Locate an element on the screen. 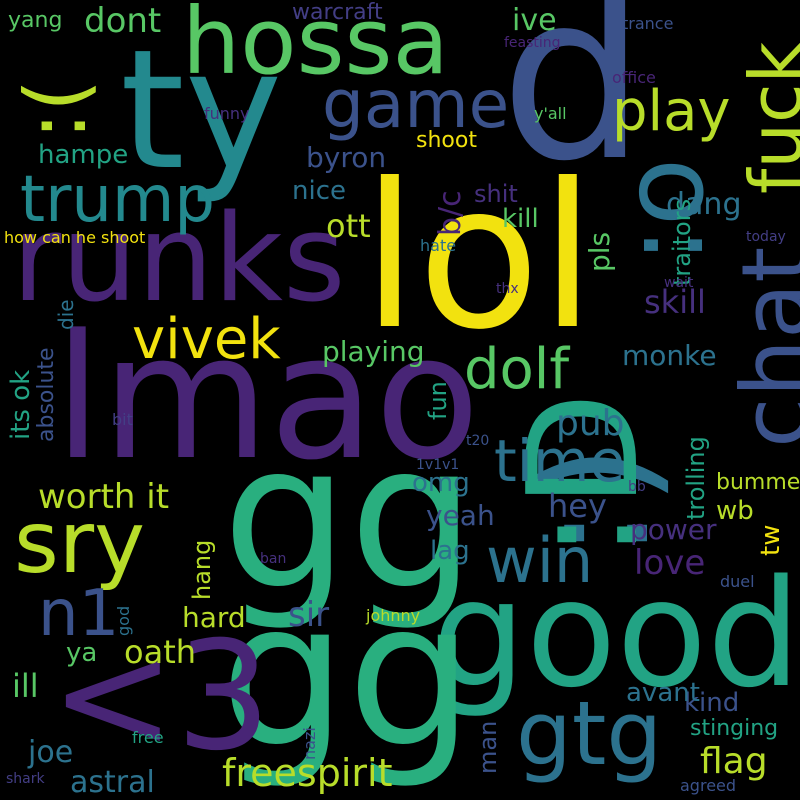  word-funny: funny is located at coordinates (227, 113).